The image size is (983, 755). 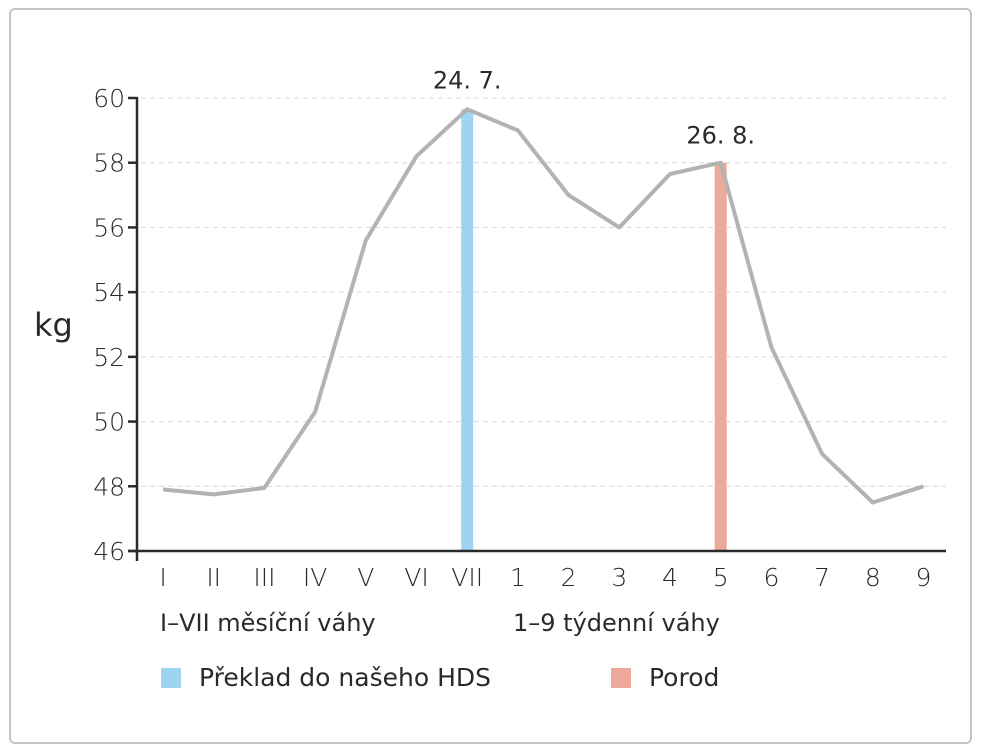 I want to click on x-tick-label: IV, so click(x=315, y=577).